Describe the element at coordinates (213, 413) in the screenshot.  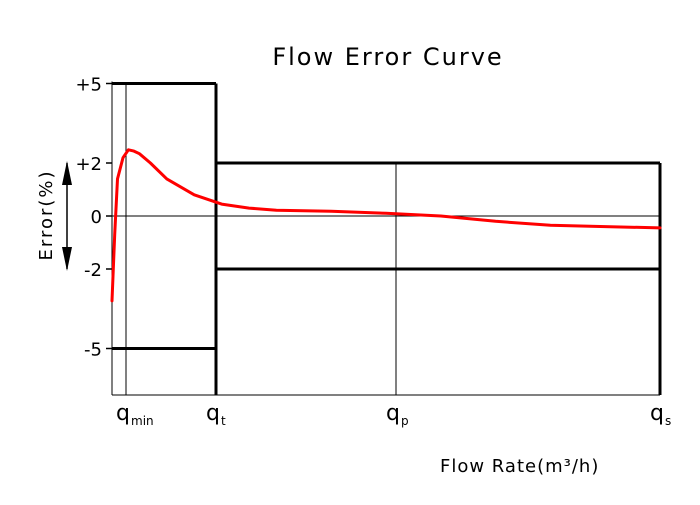
I see `x-tick-label-1: q` at that location.